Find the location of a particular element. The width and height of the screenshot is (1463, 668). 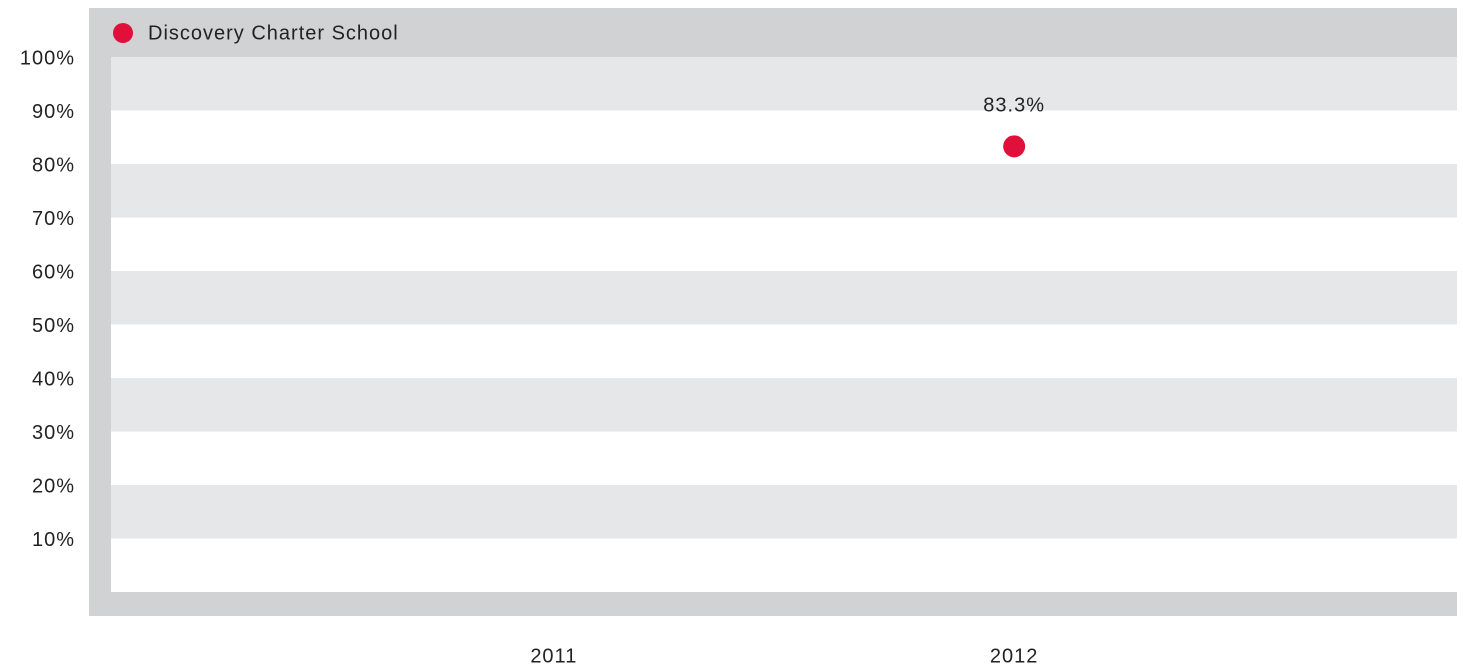

y-tick-label: 20% is located at coordinates (53, 486).